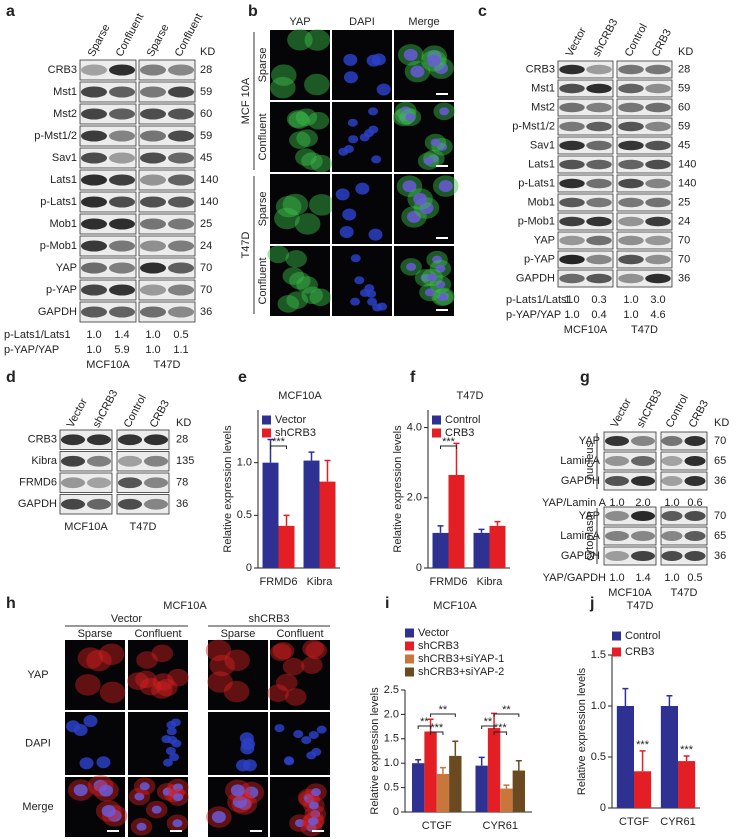  Describe the element at coordinates (63, 224) in the screenshot. I see `protein-label: Mob1` at that location.